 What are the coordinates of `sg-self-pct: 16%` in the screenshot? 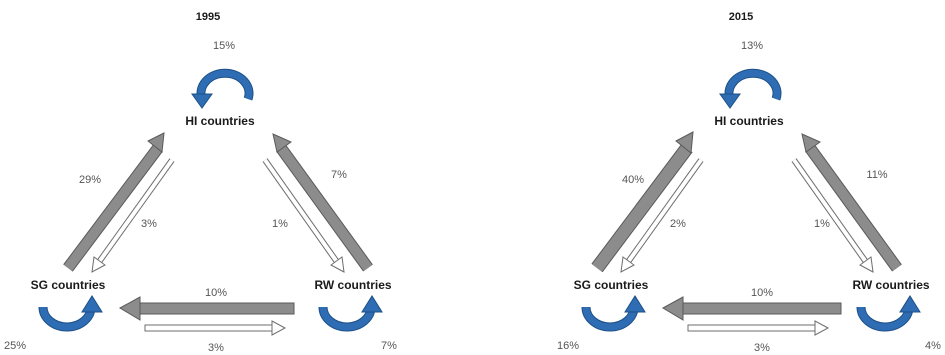 It's located at (568, 346).